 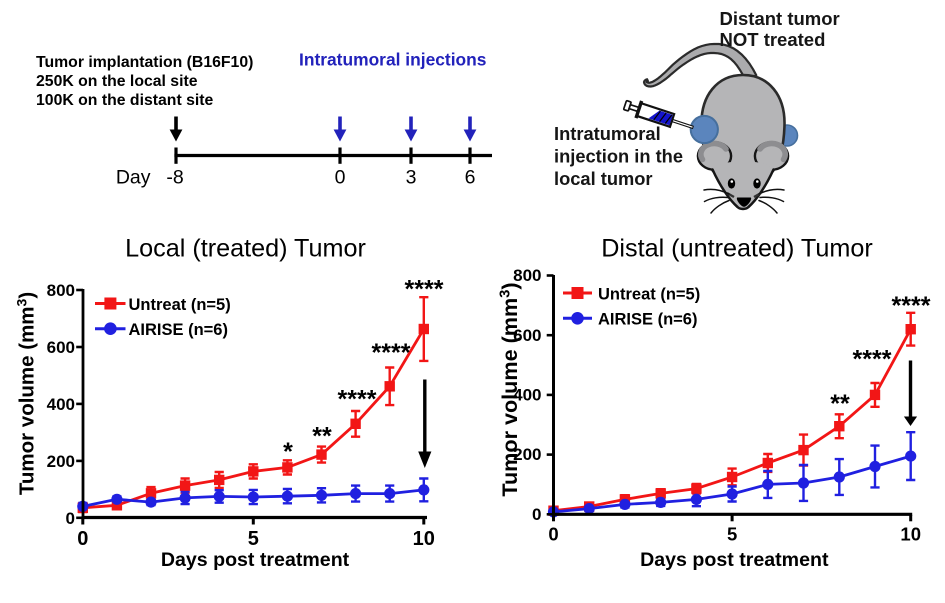 I want to click on svg-text: 250K on the local site, so click(x=117, y=81).